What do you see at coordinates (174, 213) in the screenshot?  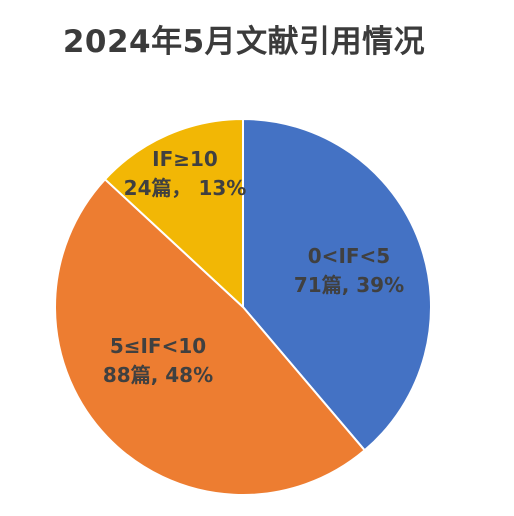 I see `pie-slice-ifge10` at bounding box center [174, 213].